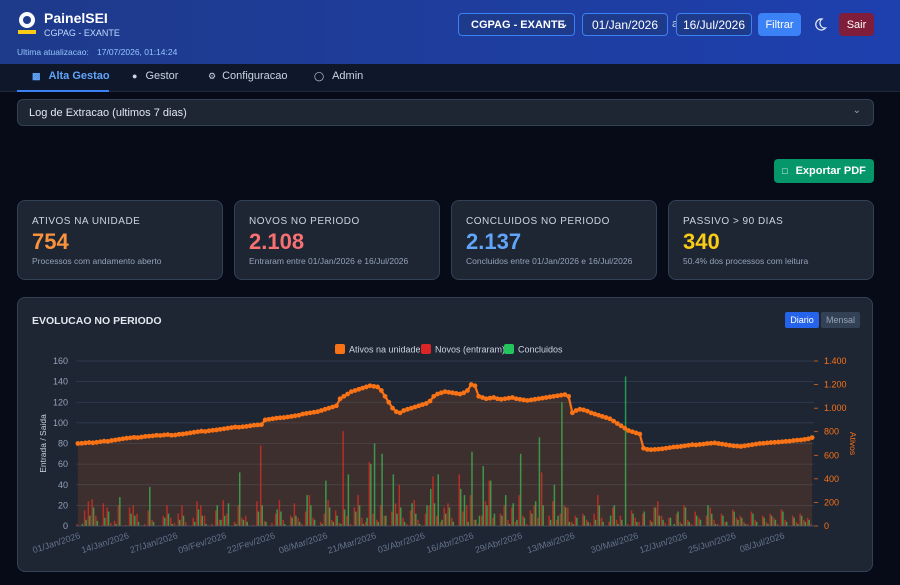 The height and width of the screenshot is (585, 900). What do you see at coordinates (445, 112) in the screenshot?
I see `log-accordion: Log de Extracao (ultimos 7 dias) ⌄` at bounding box center [445, 112].